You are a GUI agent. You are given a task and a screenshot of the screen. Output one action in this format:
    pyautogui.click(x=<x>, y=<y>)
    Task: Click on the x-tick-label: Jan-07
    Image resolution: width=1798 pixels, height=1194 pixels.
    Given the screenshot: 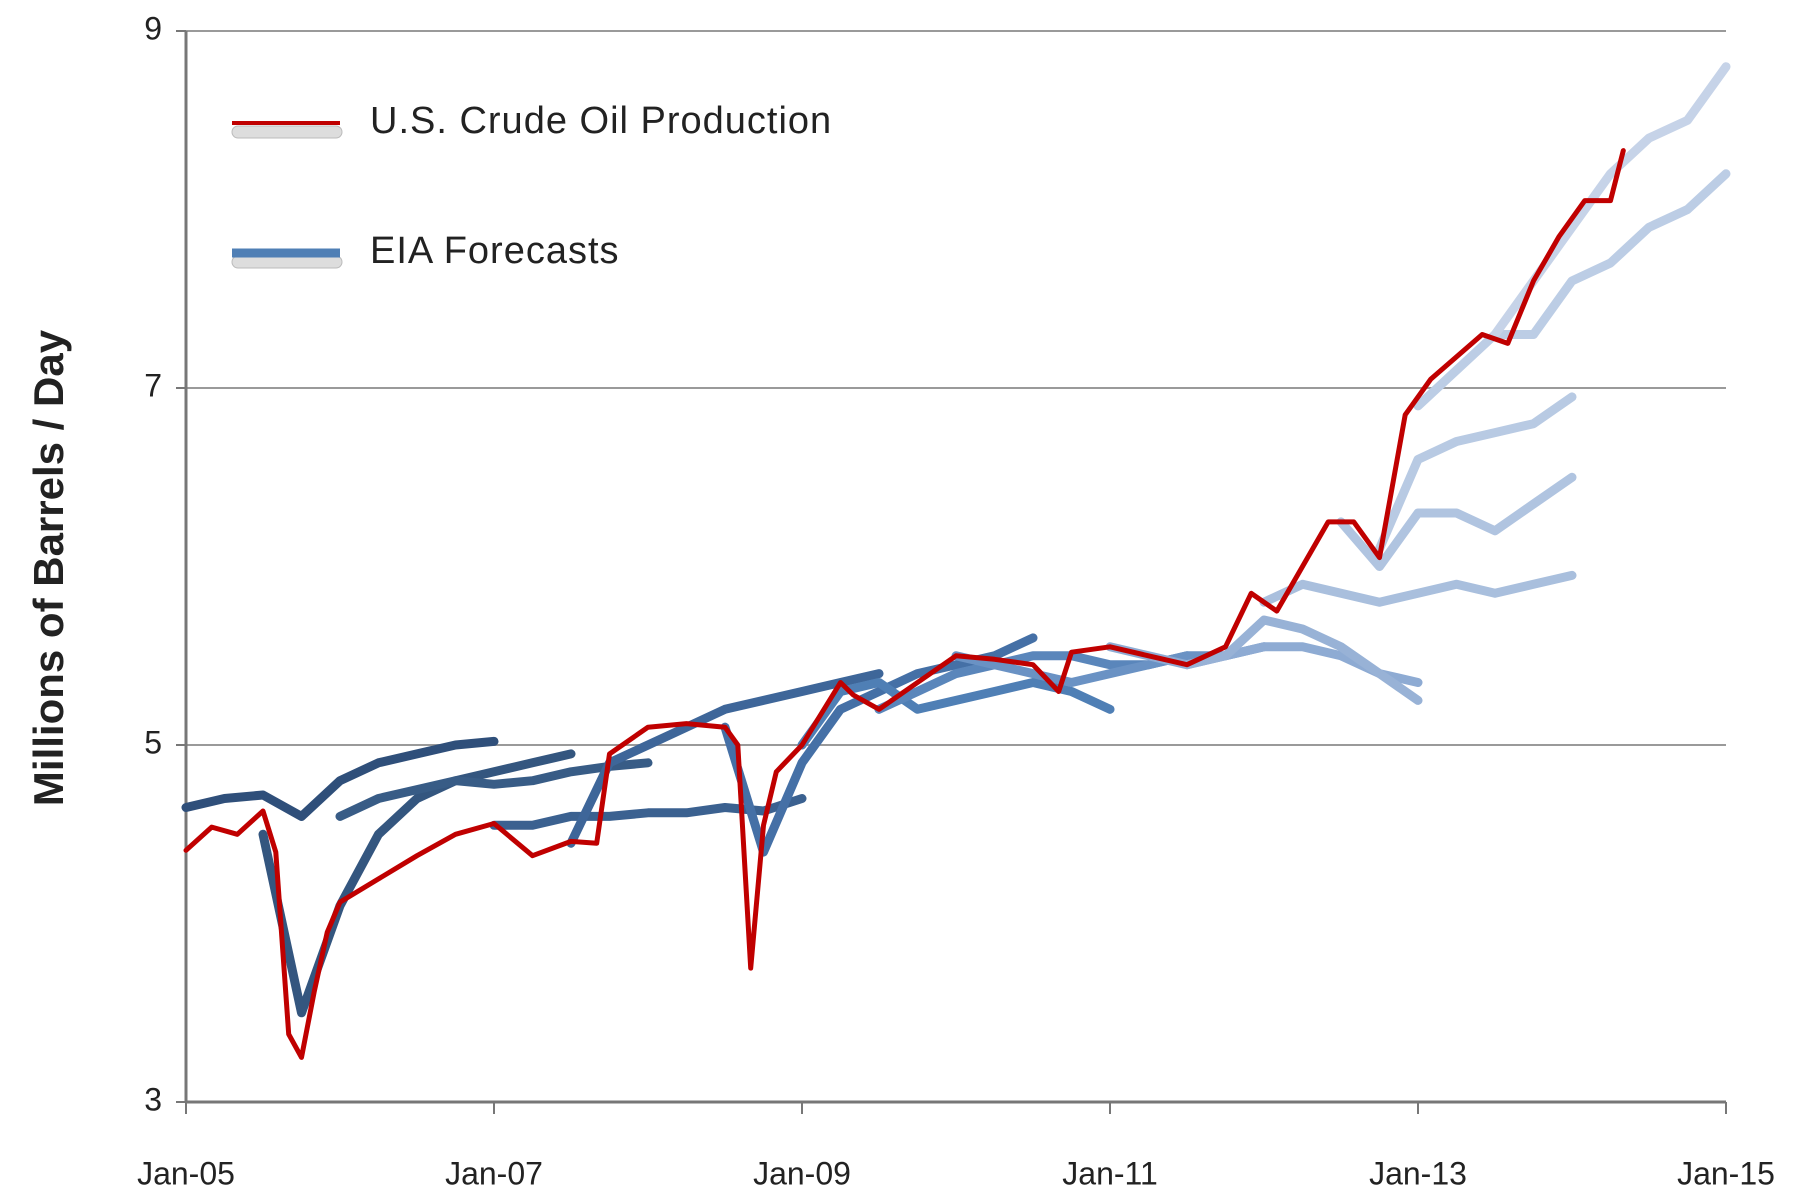 What is the action you would take?
    pyautogui.click(x=494, y=1173)
    